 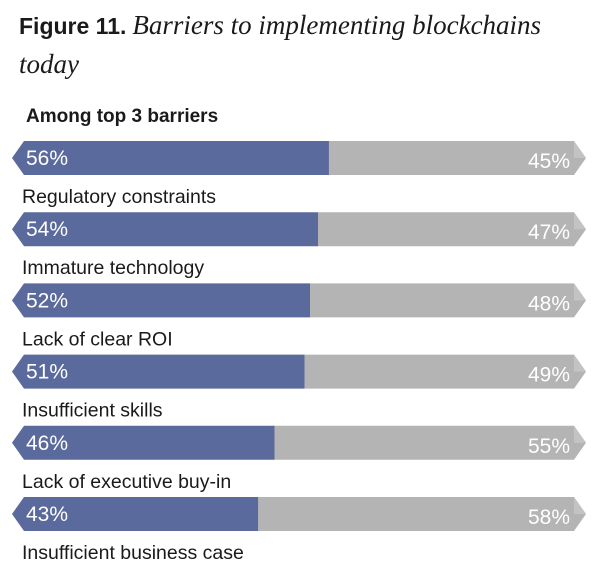 I want to click on bar-row: 56% 45% Regulatory constraints, so click(x=299, y=174).